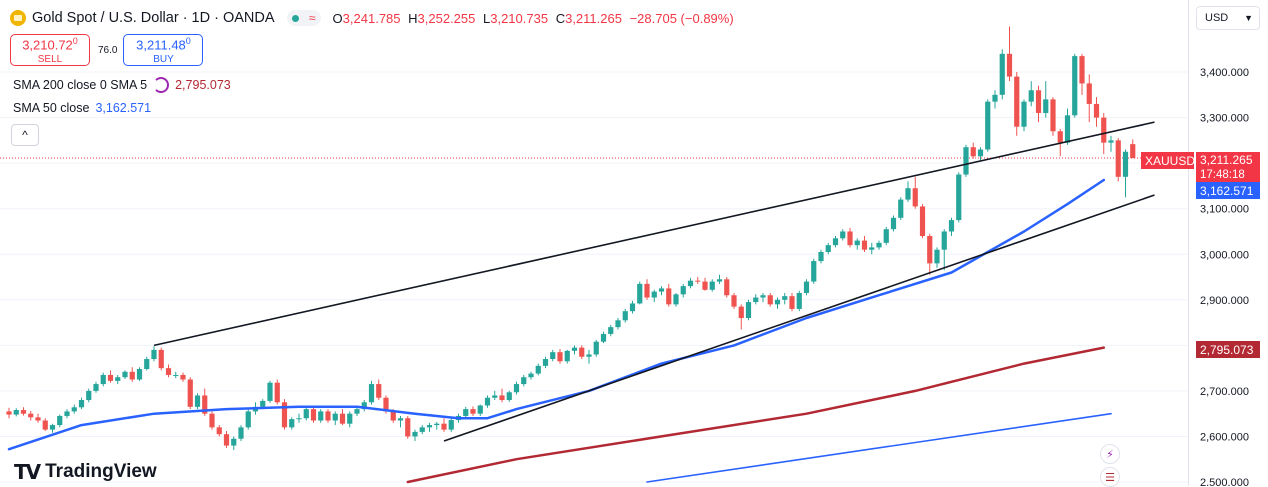 This screenshot has width=1268, height=487. What do you see at coordinates (122, 85) in the screenshot?
I see `indicator-sma200: SMA 200 close 0 SMA 5 2,795.073` at bounding box center [122, 85].